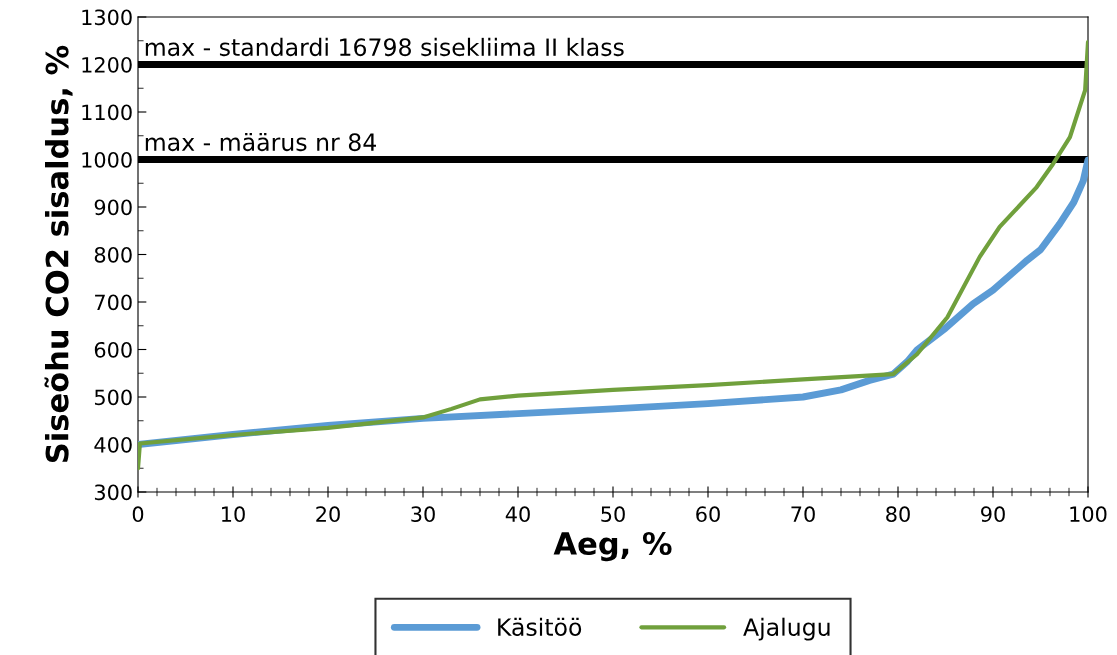 This screenshot has height=655, width=1117. I want to click on y-tick-label: 400, so click(113, 444).